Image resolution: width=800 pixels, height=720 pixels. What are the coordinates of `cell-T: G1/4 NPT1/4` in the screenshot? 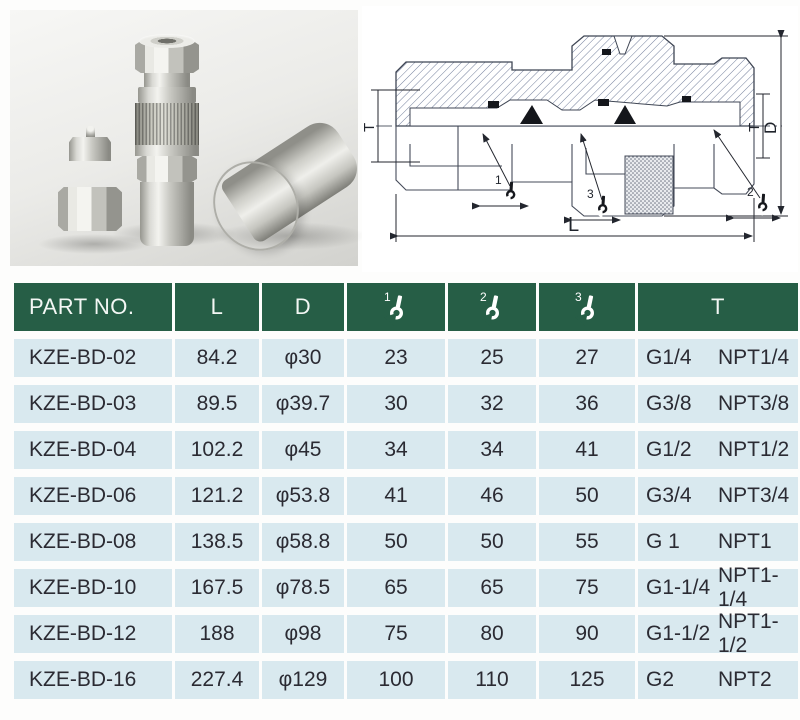 It's located at (718, 358).